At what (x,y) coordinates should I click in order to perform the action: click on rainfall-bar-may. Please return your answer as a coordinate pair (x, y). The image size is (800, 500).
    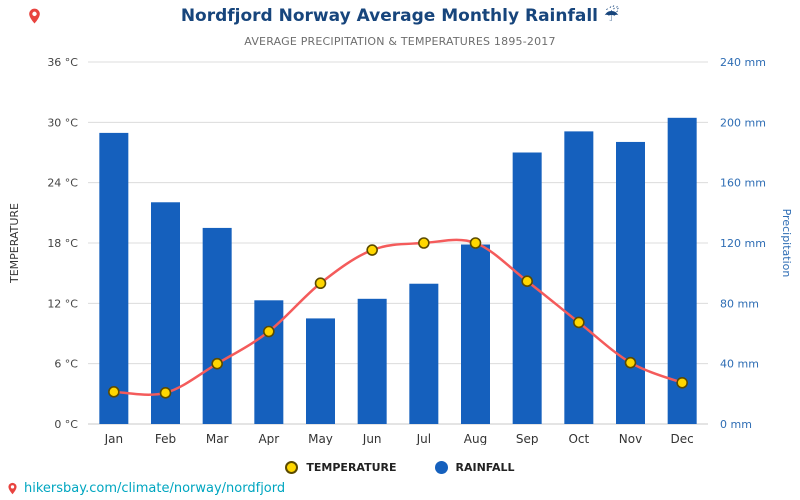
    Looking at the image, I should click on (320, 371).